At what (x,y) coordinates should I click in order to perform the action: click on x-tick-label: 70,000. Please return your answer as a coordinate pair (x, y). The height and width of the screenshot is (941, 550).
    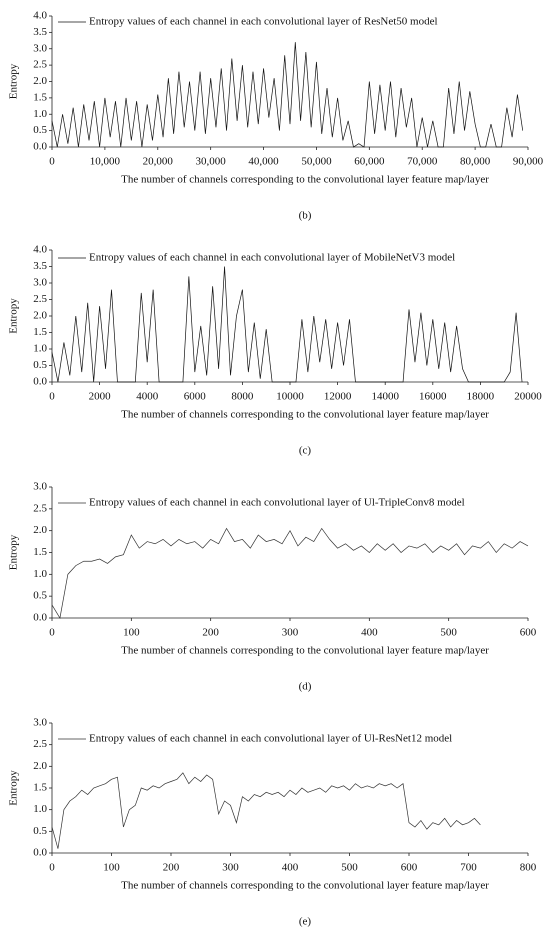
    Looking at the image, I should click on (422, 162).